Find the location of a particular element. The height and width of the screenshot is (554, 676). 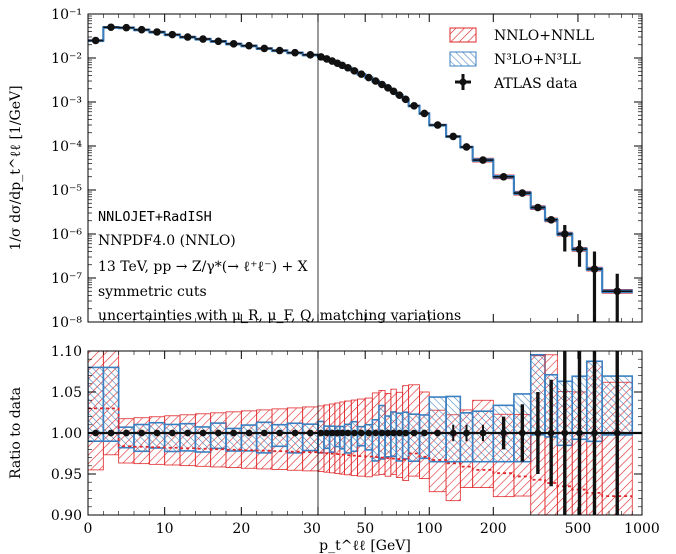

y-tick-label: 10⁻⁶ is located at coordinates (66, 235).